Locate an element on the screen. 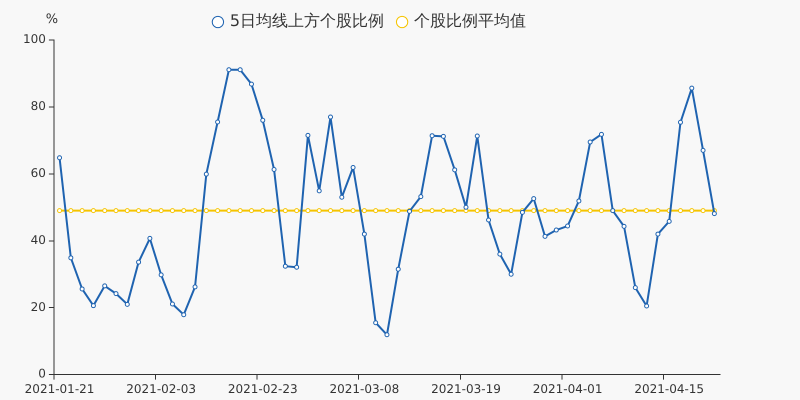  legend-label: 个股比例平均值 is located at coordinates (470, 20).